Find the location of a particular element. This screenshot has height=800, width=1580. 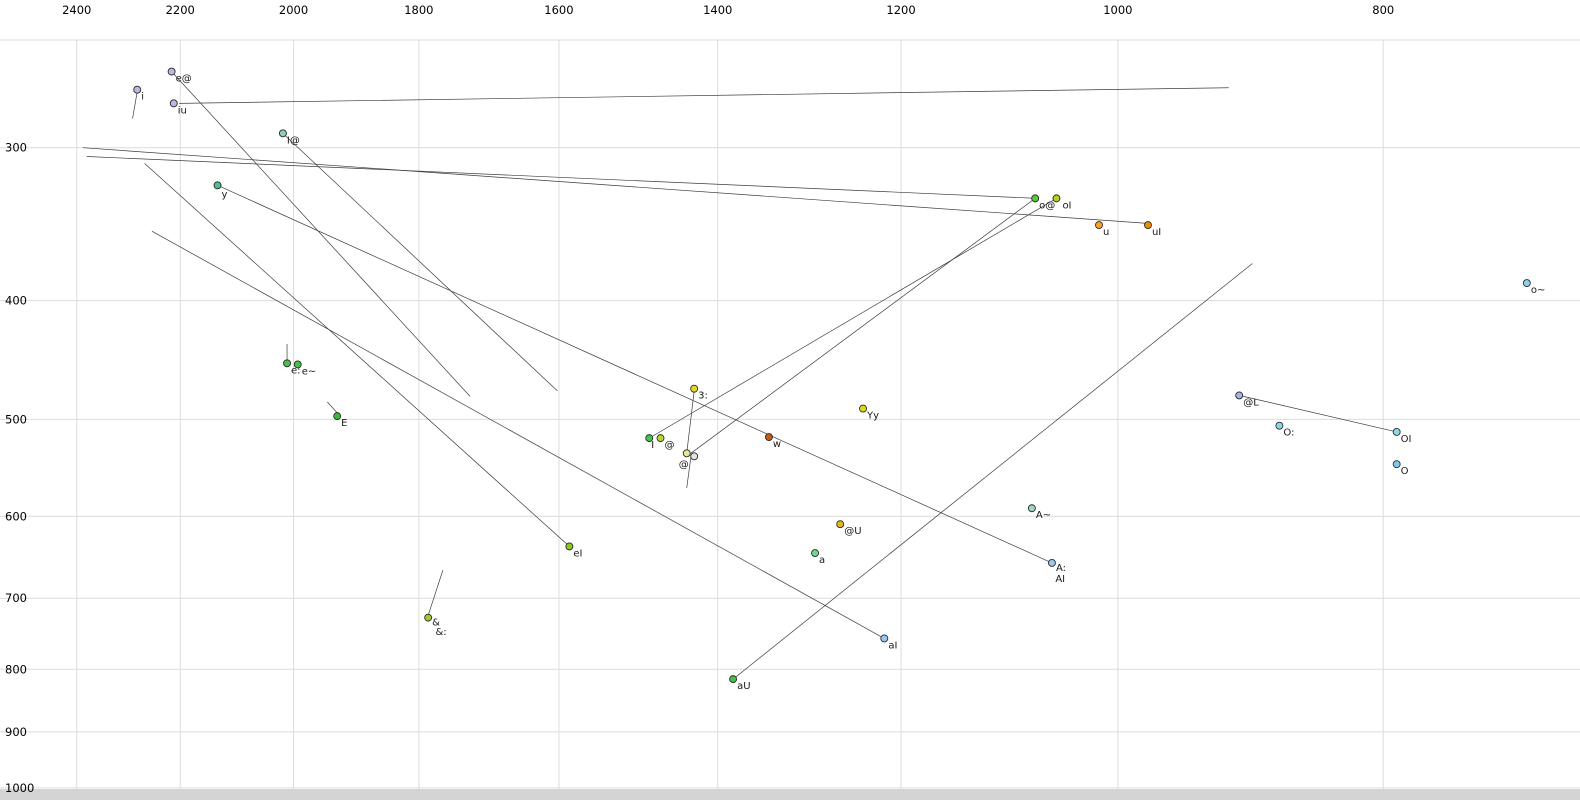

vowel-point-A~ is located at coordinates (1031, 508).